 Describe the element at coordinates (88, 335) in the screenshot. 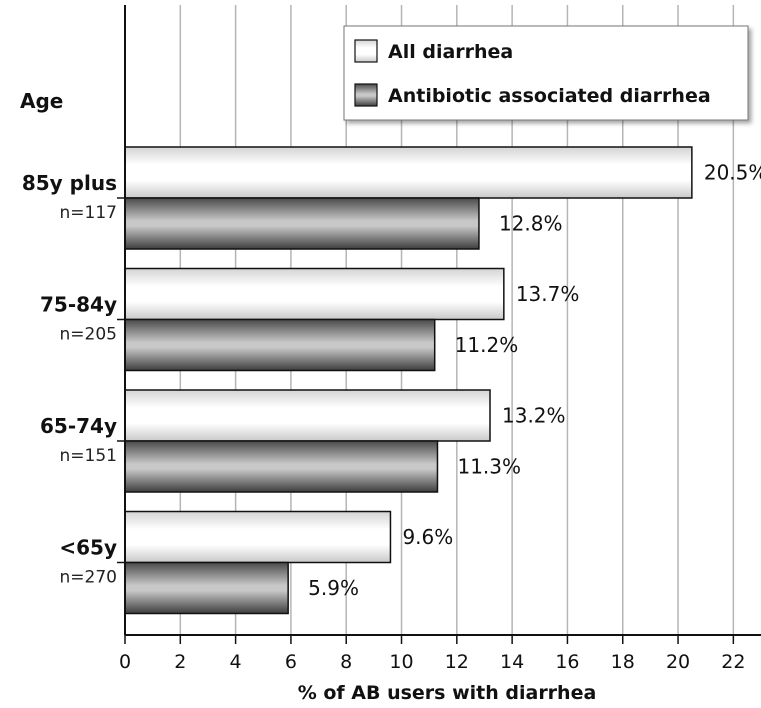

I see `category-count-1: n=205` at that location.